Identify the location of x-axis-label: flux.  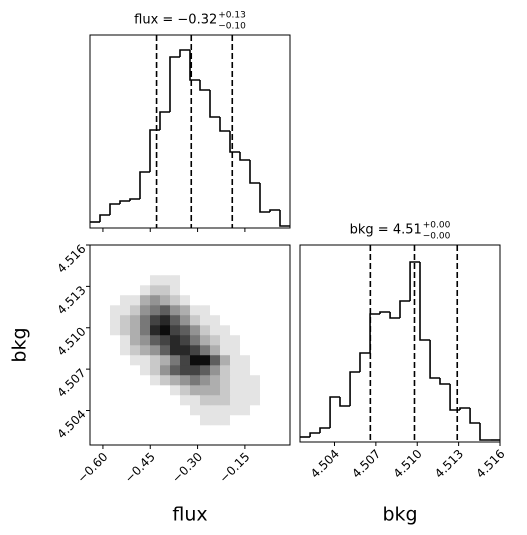
(189, 515).